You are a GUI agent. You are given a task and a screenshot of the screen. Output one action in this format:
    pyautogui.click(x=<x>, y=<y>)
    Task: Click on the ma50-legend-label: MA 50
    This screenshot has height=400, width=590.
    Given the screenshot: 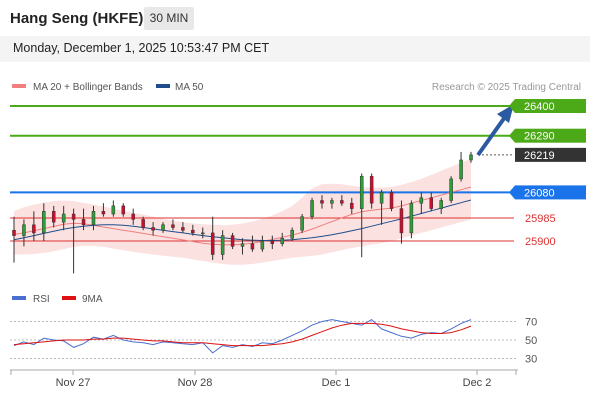 What is the action you would take?
    pyautogui.click(x=189, y=87)
    